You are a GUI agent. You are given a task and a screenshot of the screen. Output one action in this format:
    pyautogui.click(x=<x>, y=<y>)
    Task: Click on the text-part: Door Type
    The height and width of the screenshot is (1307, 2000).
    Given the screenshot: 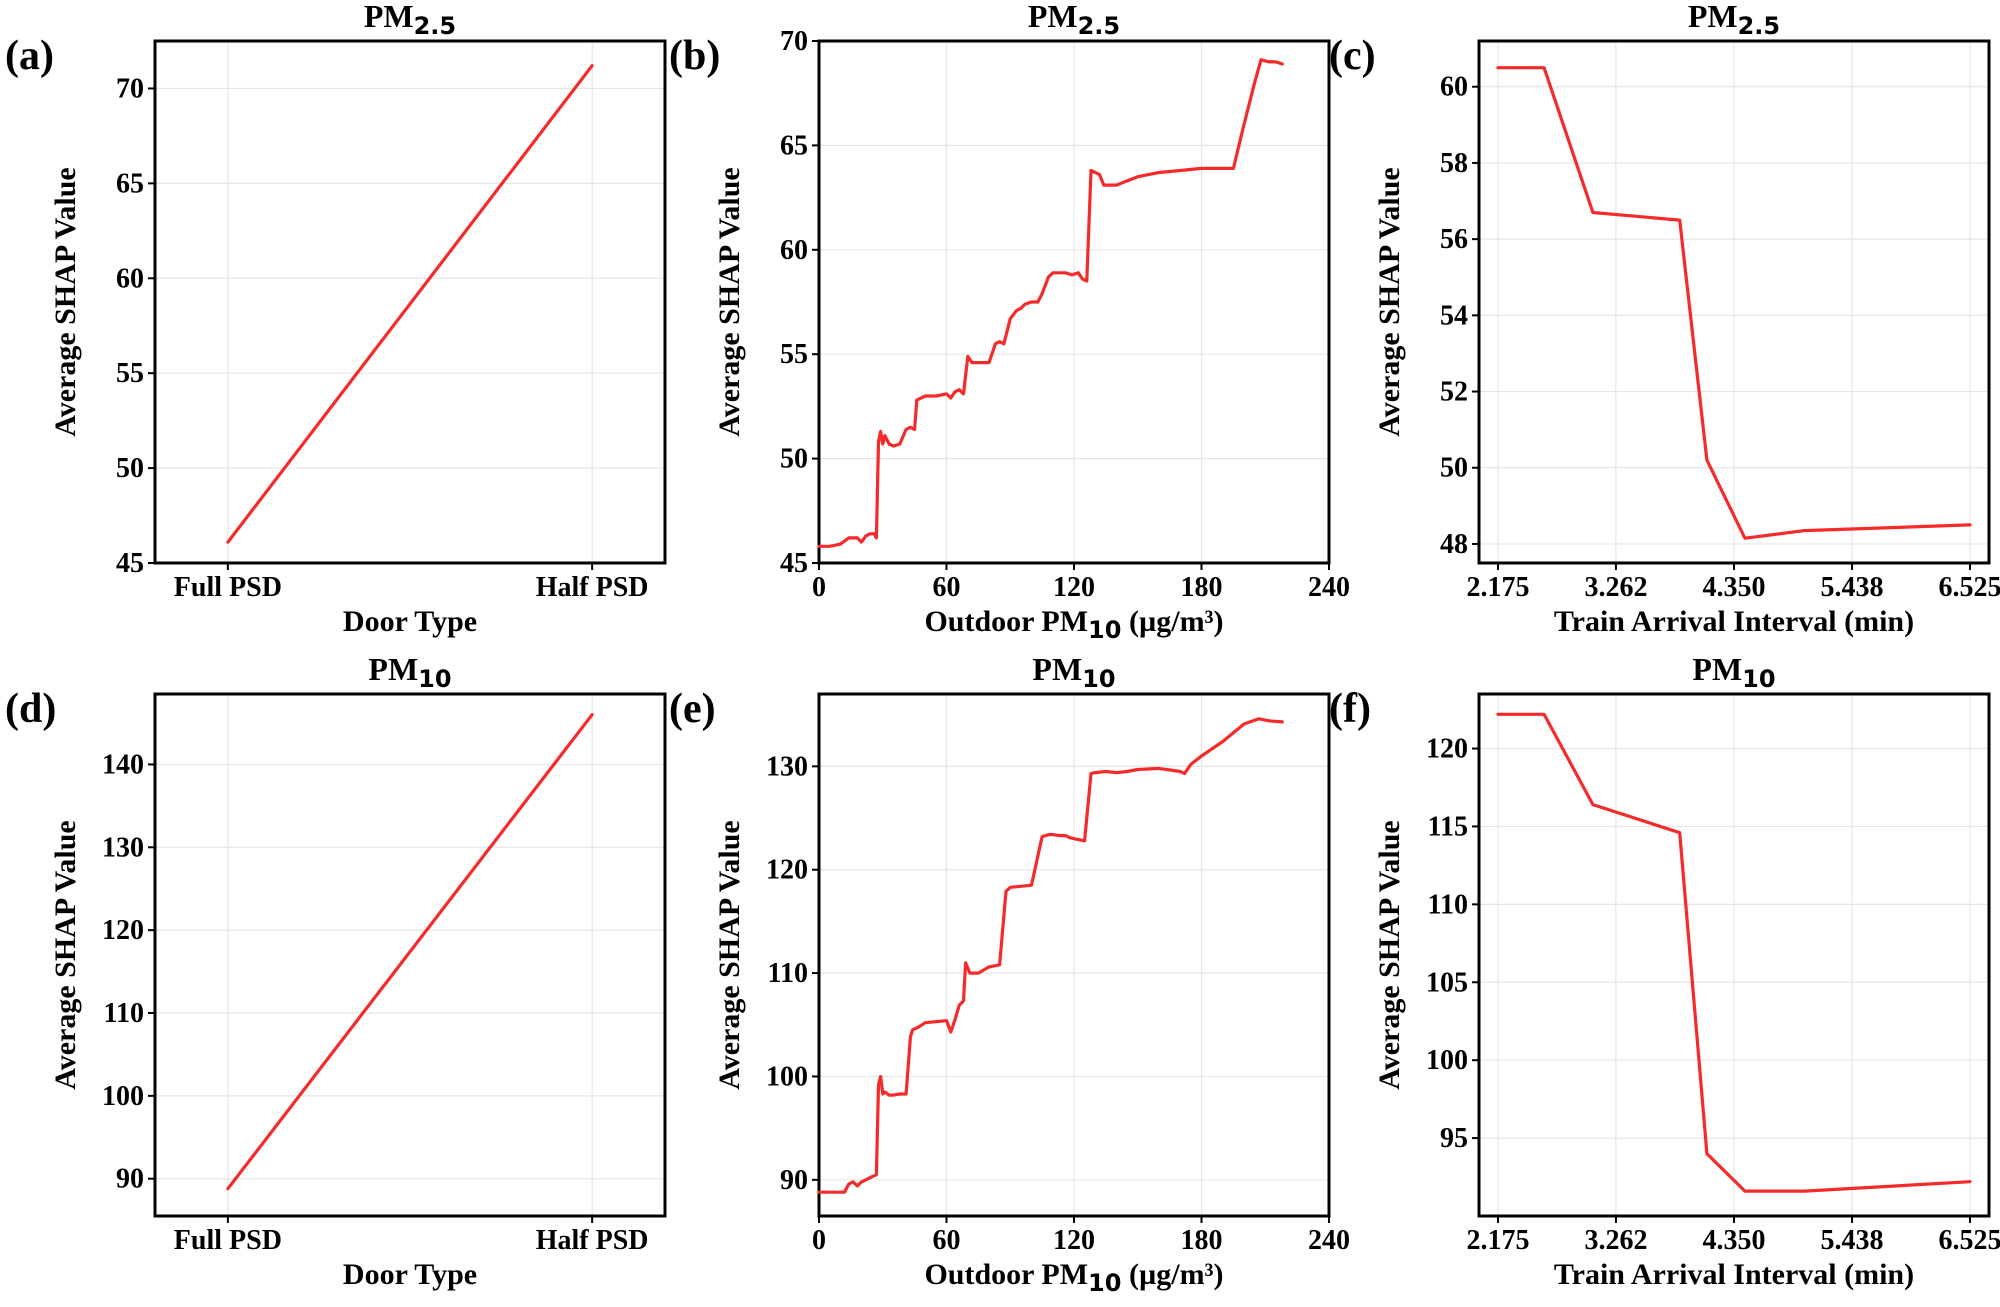 What is the action you would take?
    pyautogui.click(x=410, y=621)
    